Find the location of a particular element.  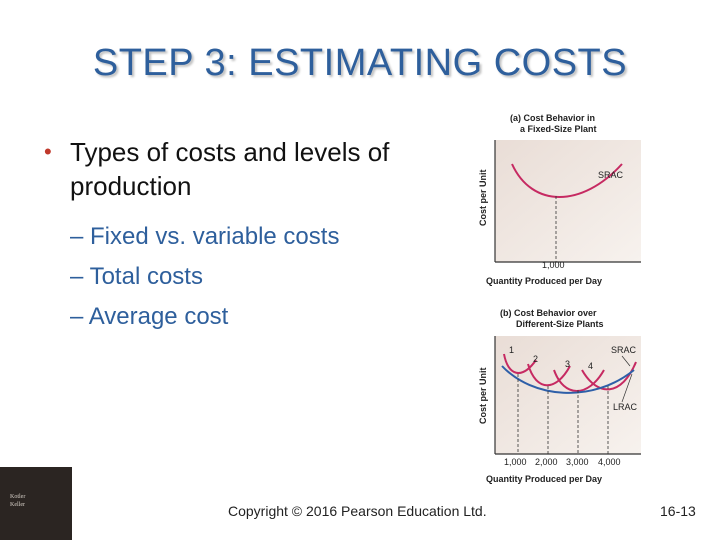

figure-a-y-label: Cost per Unit is located at coordinates (483, 197).